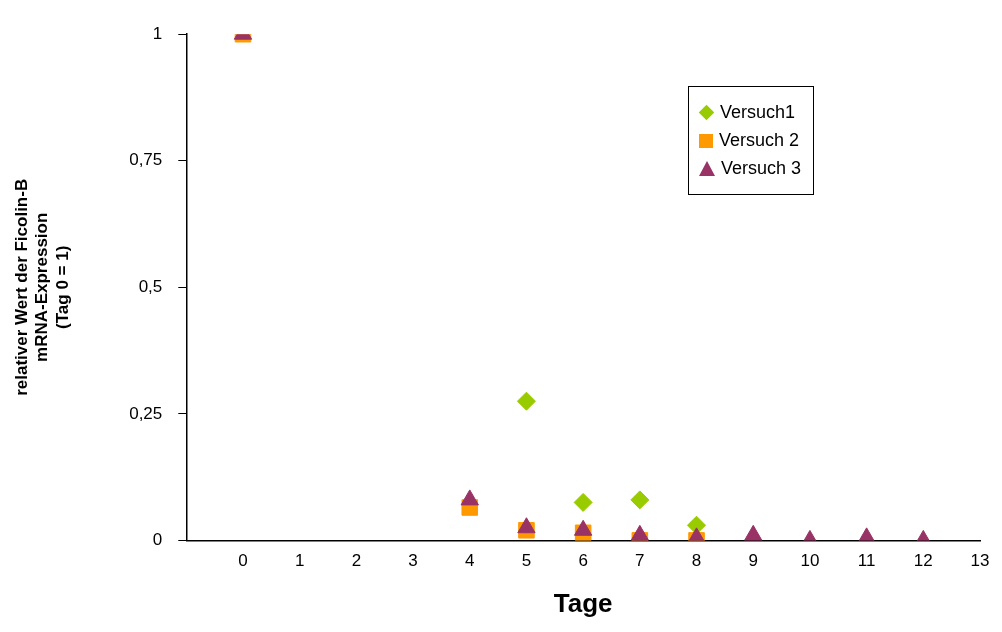 This screenshot has height=632, width=1002. What do you see at coordinates (157, 33) in the screenshot?
I see `y-tick-label: 1` at bounding box center [157, 33].